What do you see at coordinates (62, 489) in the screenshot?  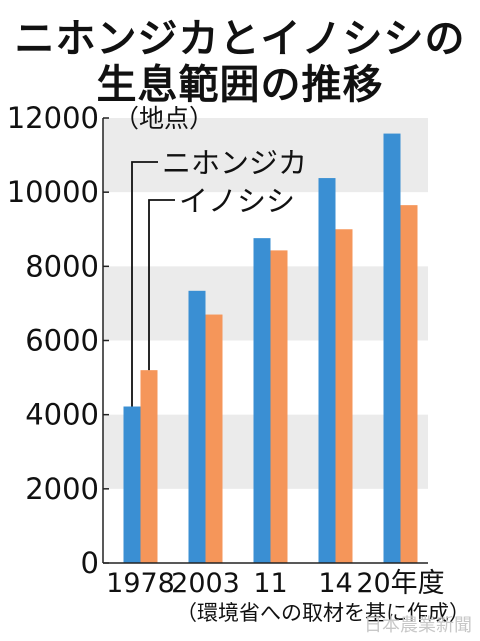 I see `y-tick-label: 2000` at bounding box center [62, 489].